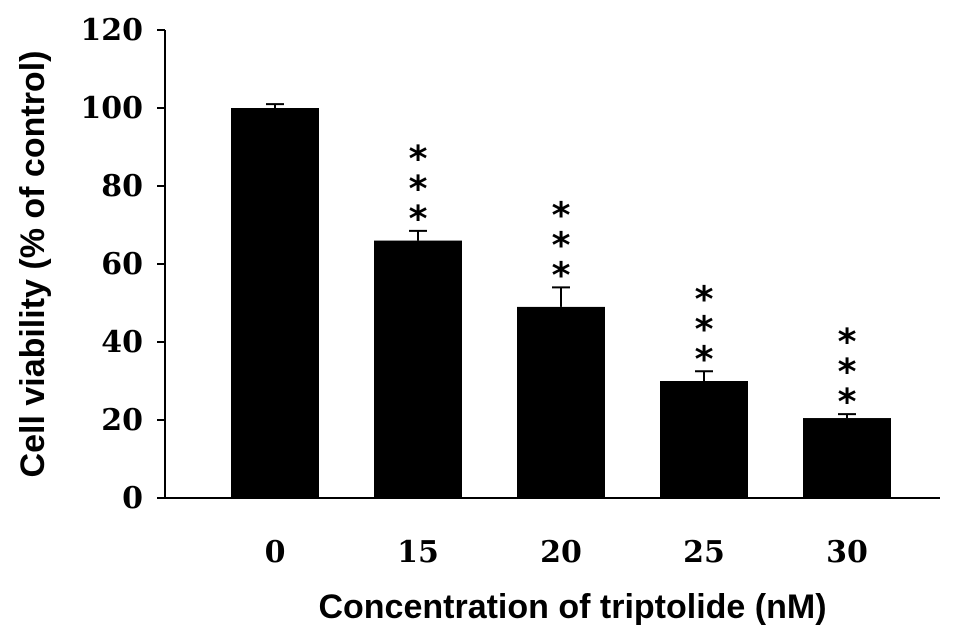 This screenshot has width=969, height=638. What do you see at coordinates (122, 420) in the screenshot?
I see `y-tick-label: 20` at bounding box center [122, 420].